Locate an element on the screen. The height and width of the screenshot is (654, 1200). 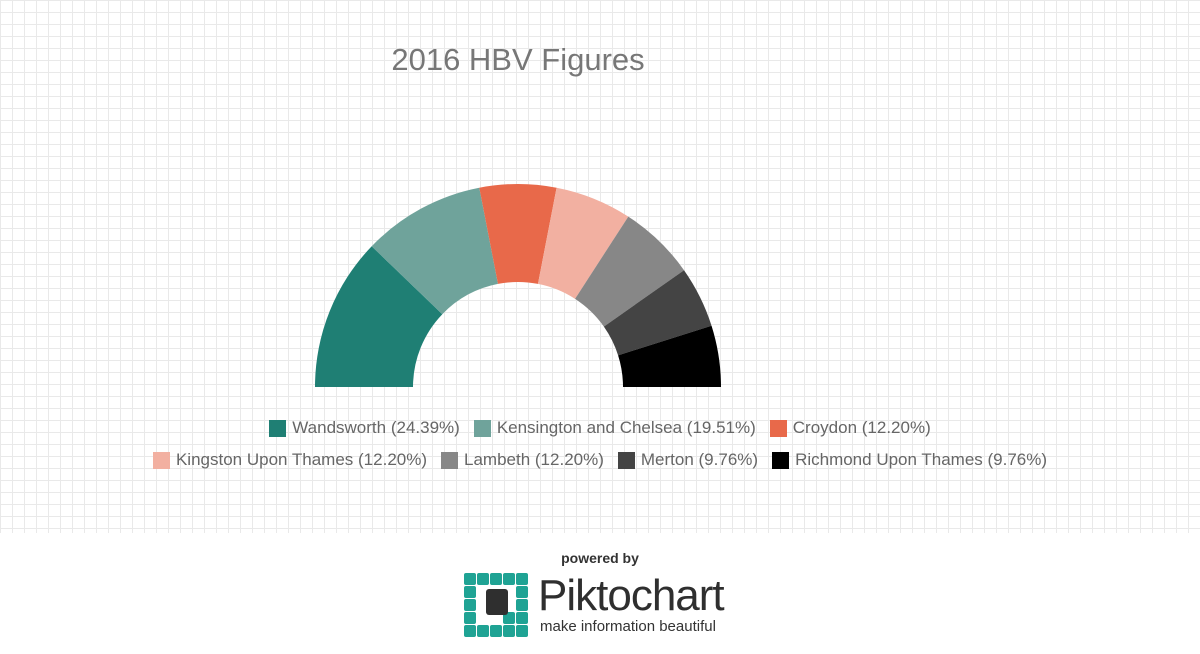
chart-title: 2016 HBV Figures is located at coordinates (517, 59).